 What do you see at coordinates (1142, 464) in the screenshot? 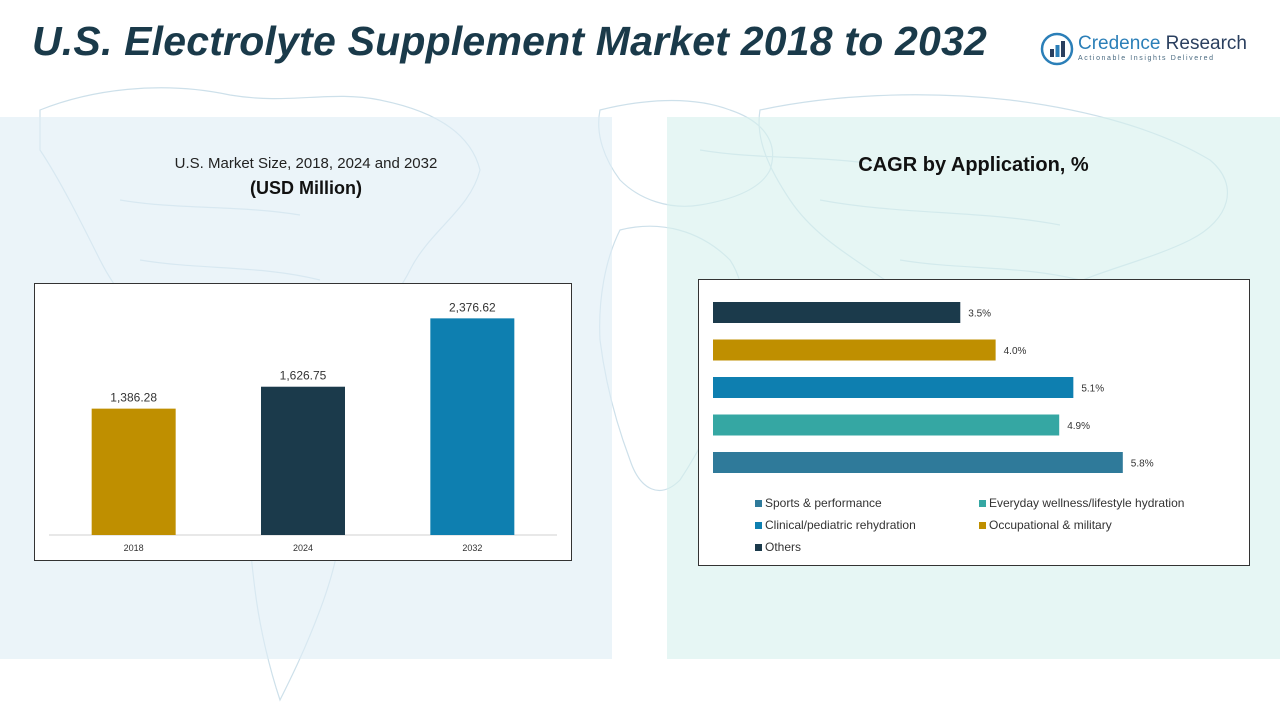
I see `hbar-label-sports-performance: 5.8%` at bounding box center [1142, 464].